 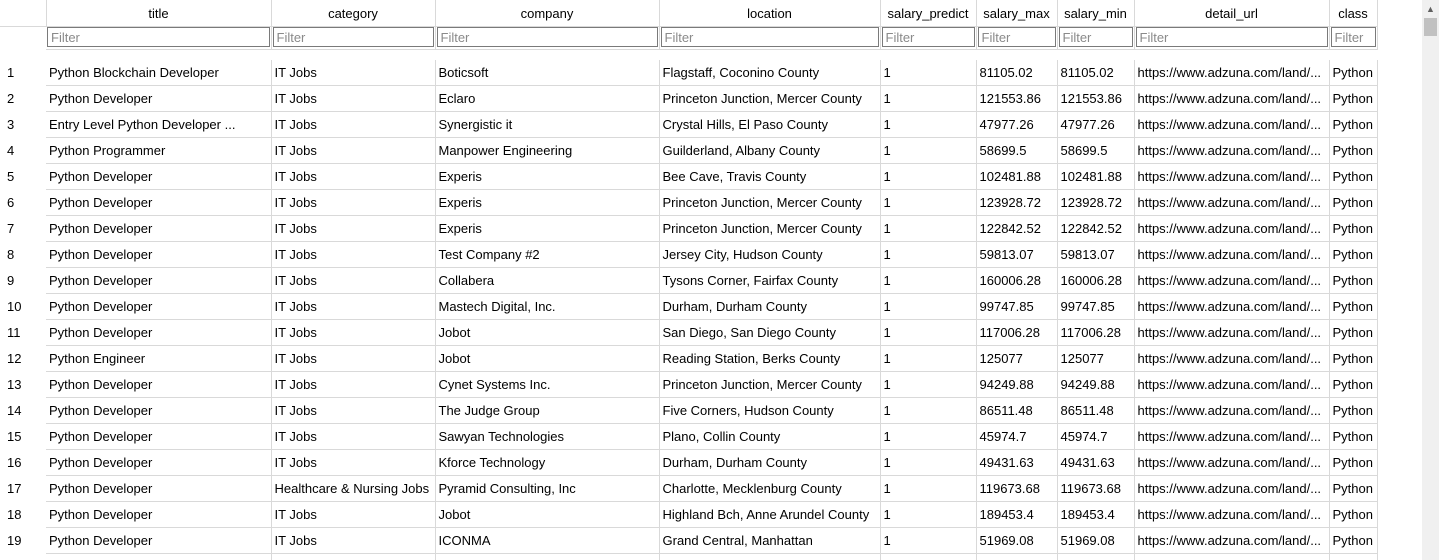 What do you see at coordinates (14, 306) in the screenshot?
I see `row-number: 10` at bounding box center [14, 306].